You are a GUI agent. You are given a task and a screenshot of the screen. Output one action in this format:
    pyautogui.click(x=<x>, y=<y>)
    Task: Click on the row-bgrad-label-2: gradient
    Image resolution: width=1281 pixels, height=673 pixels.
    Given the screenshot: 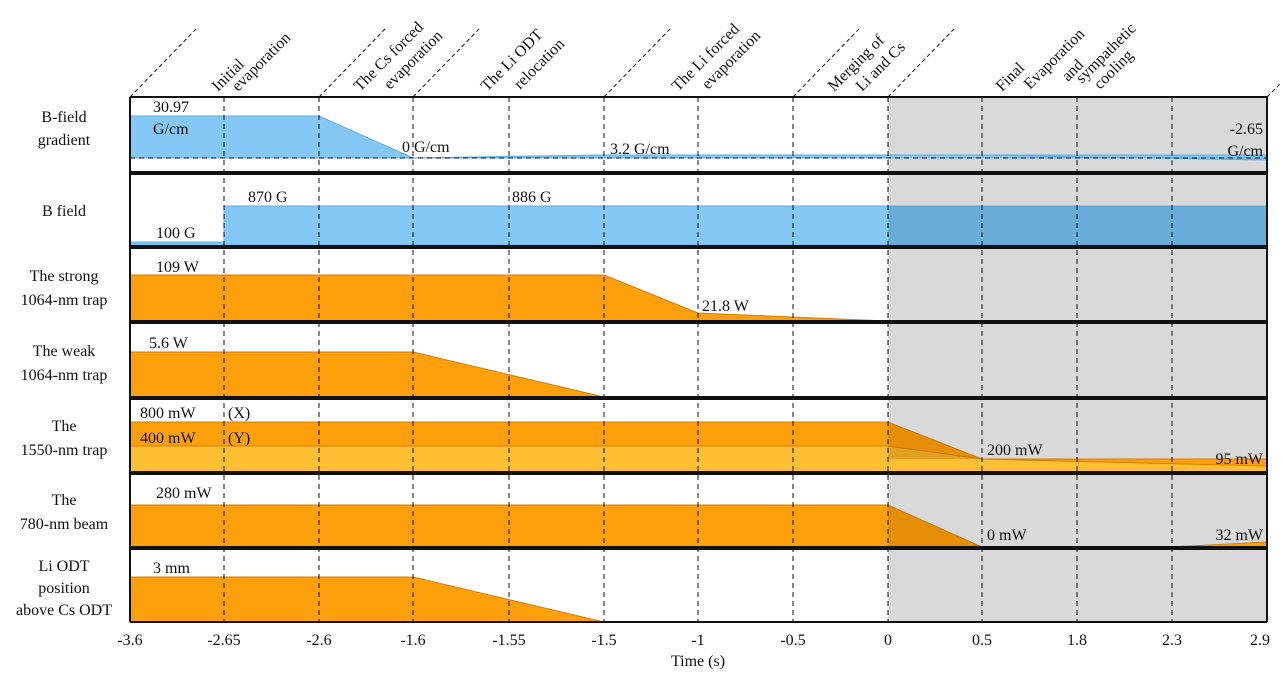 What is the action you would take?
    pyautogui.click(x=64, y=140)
    